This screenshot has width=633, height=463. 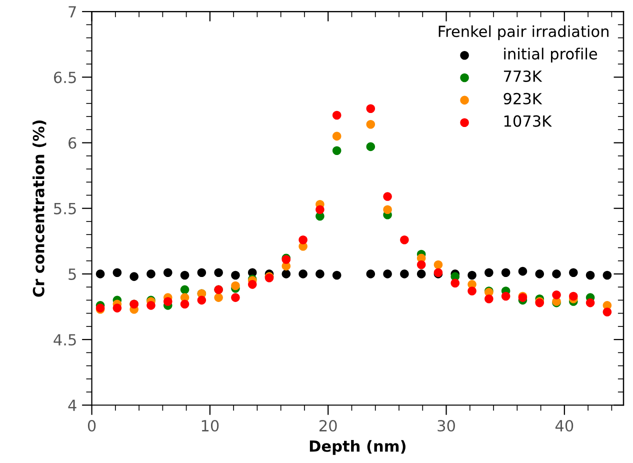 What do you see at coordinates (72, 274) in the screenshot?
I see `y-tick-label: 5` at bounding box center [72, 274].